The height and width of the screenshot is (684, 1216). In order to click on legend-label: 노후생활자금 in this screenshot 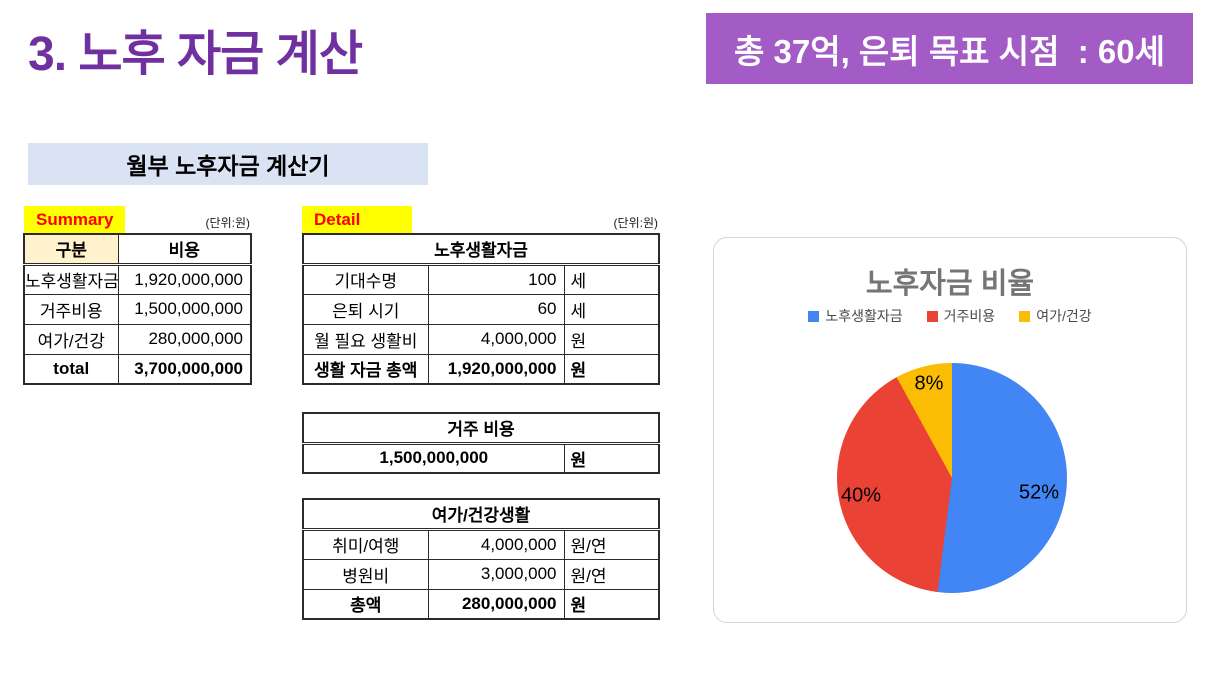, I will do `click(864, 316)`.